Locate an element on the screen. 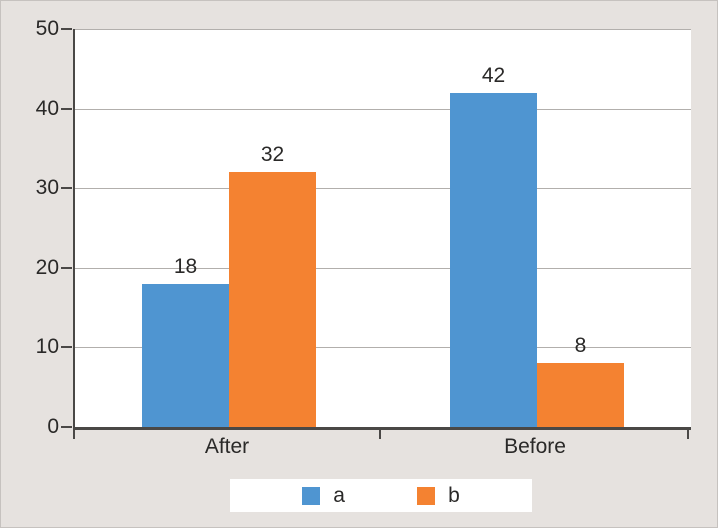  x-category-label: Before is located at coordinates (535, 446).